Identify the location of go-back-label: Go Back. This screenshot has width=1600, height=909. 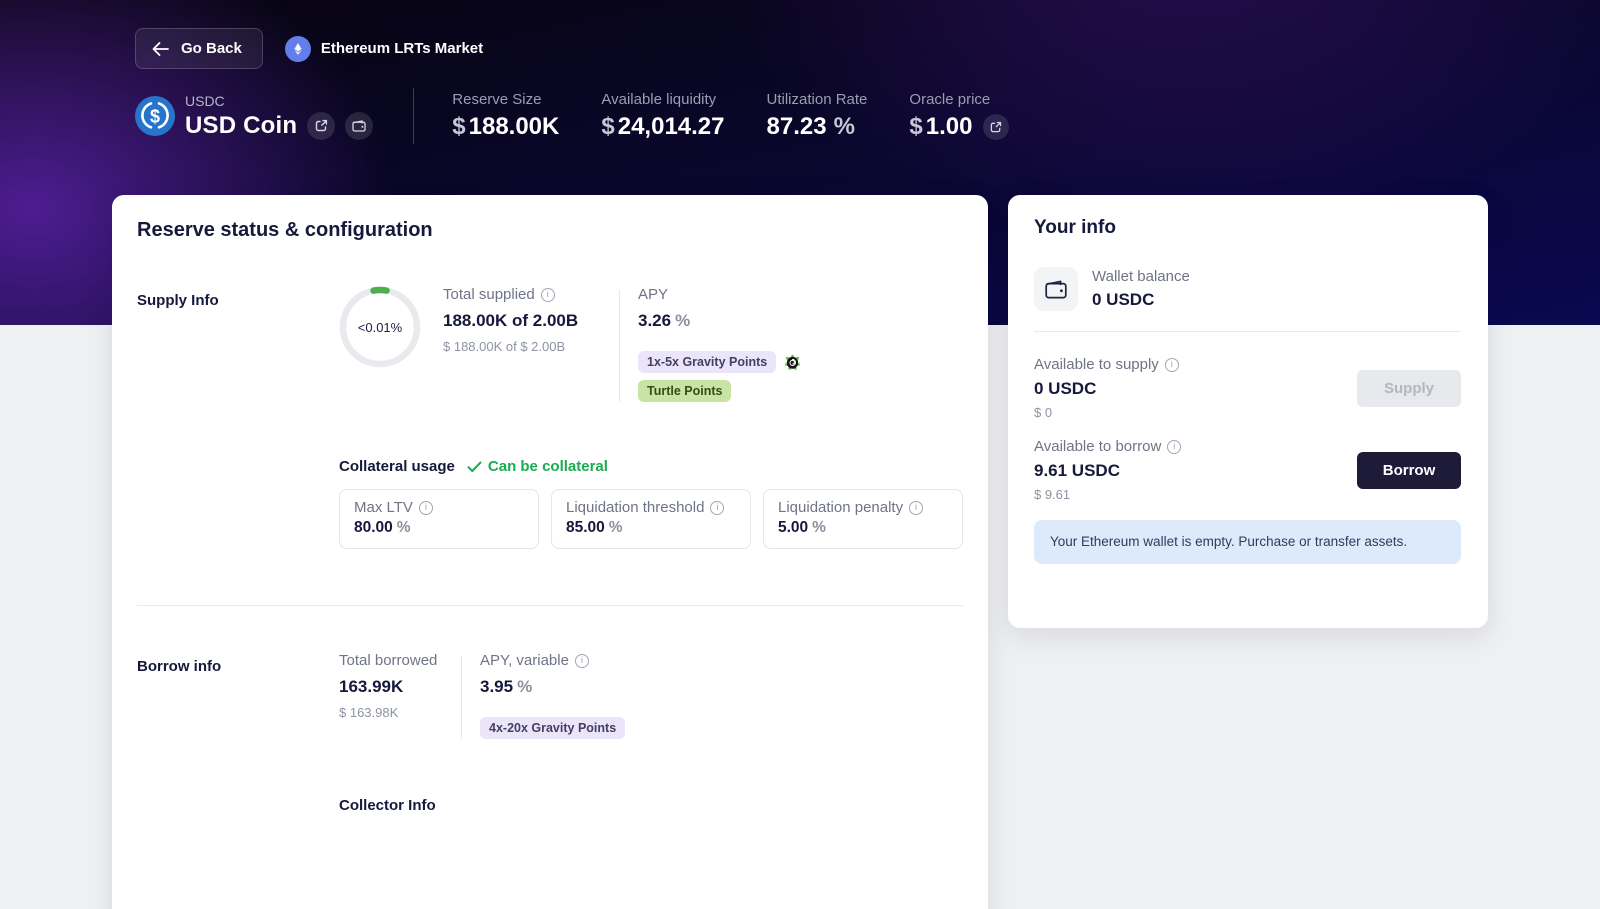
(211, 48).